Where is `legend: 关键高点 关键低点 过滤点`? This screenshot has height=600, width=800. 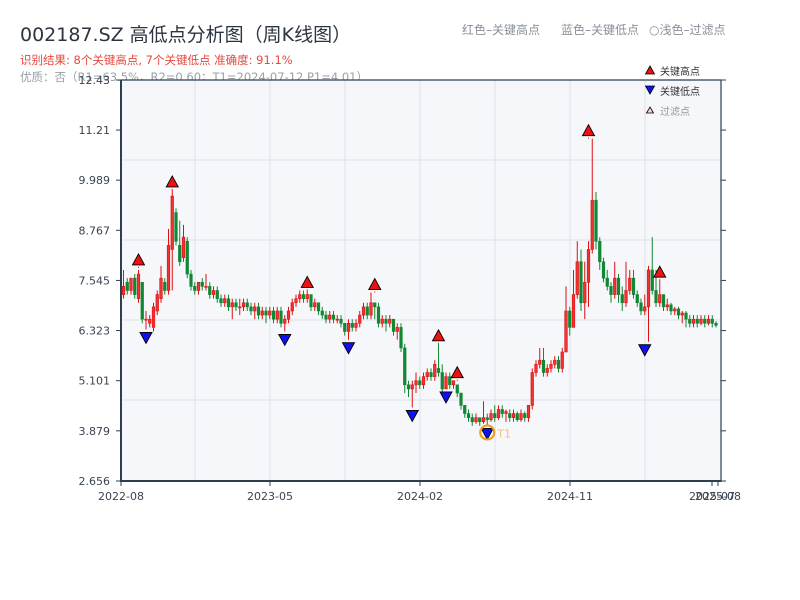 legend: 关键高点 关键低点 过滤点 is located at coordinates (672, 91).